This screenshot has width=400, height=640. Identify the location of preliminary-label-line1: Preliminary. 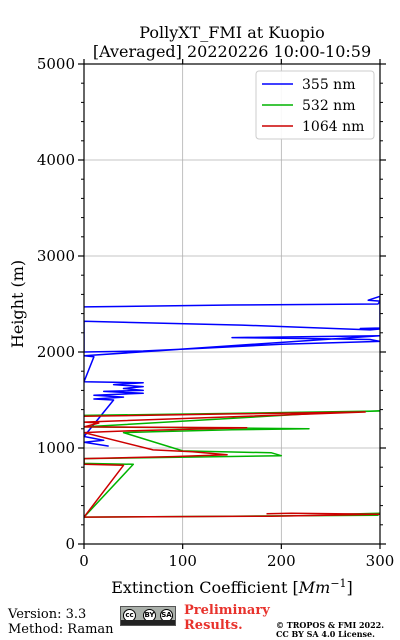
(227, 610).